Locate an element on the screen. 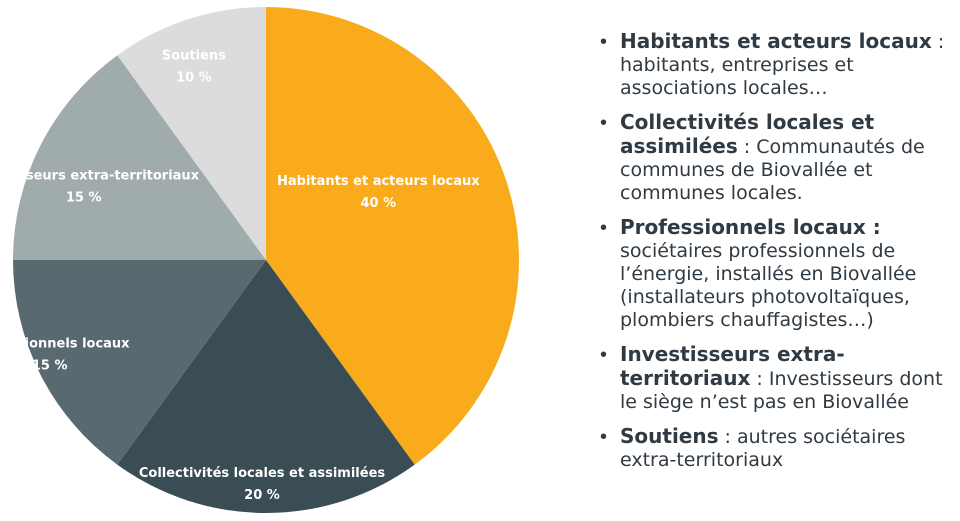  slice-value-soutiens: 10 % is located at coordinates (194, 78).